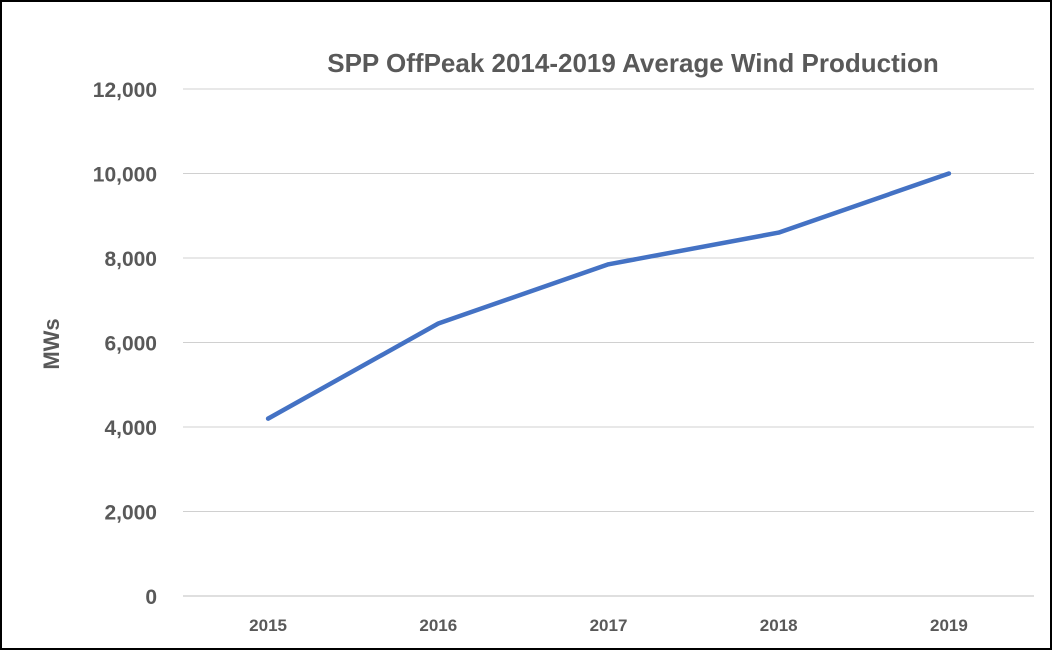  I want to click on x-tick-labels: 2015 2016 2017 2018 2019, so click(608, 625).